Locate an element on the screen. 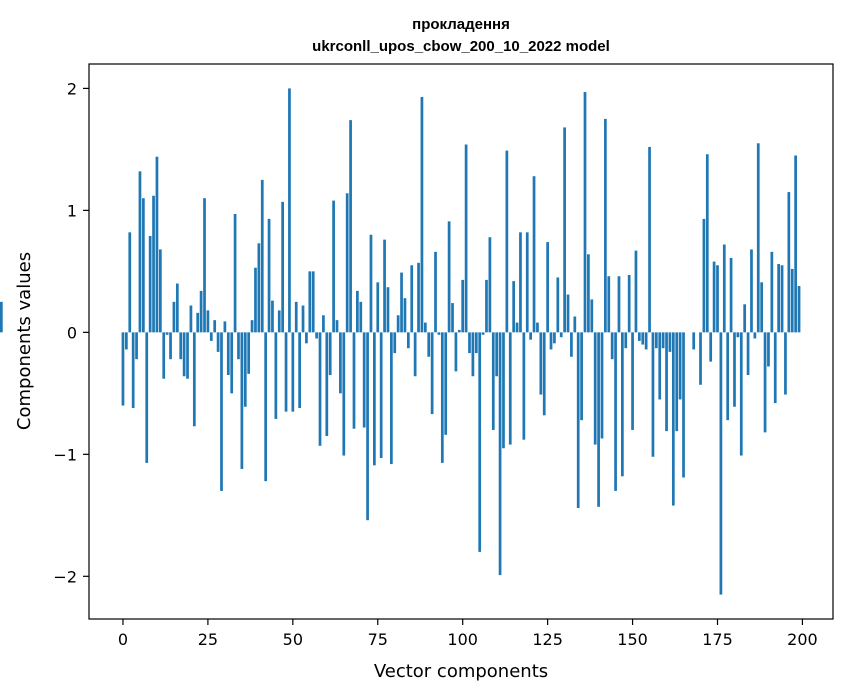 This screenshot has width=847, height=696. y-axis-label: Components values is located at coordinates (24, 341).